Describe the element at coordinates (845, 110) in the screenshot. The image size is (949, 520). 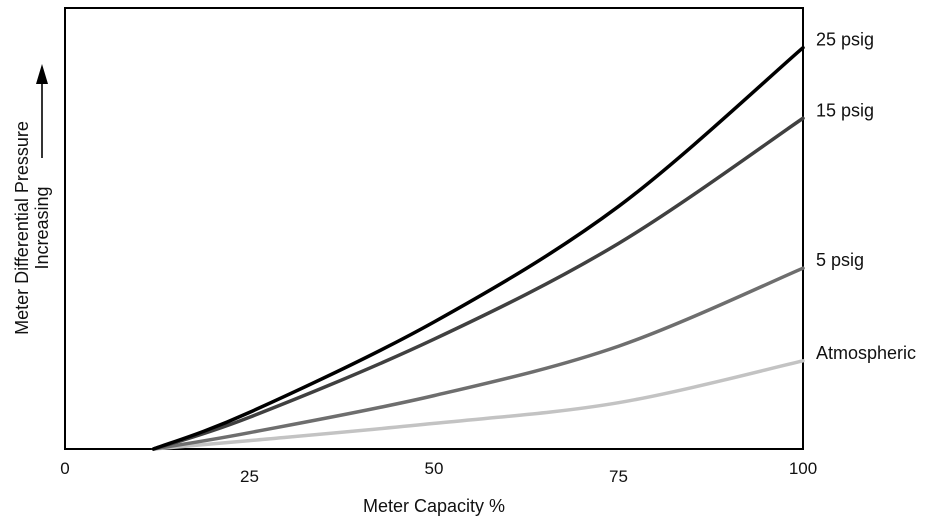
I see `series-label-15-psig: 15 psig` at that location.